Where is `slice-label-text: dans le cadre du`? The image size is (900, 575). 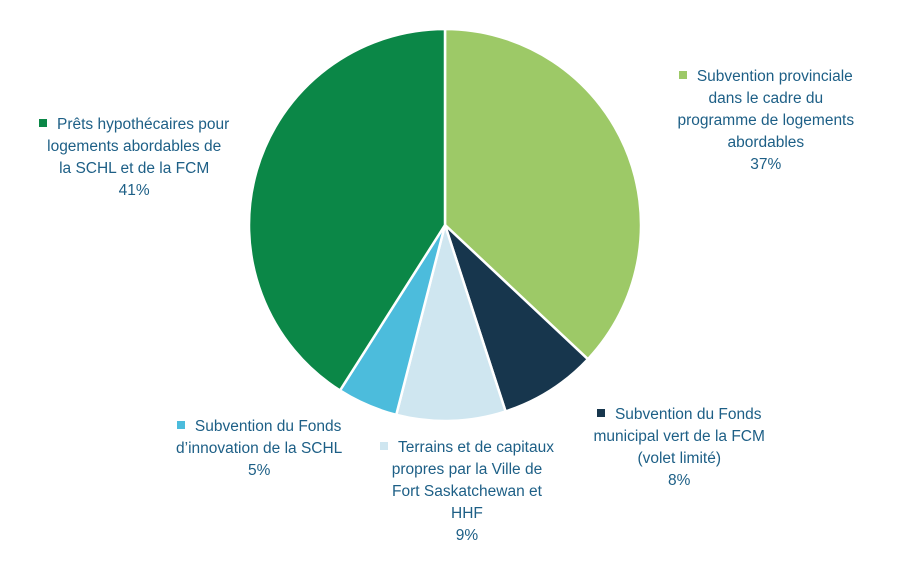
slice-label-text: dans le cadre du is located at coordinates (766, 98).